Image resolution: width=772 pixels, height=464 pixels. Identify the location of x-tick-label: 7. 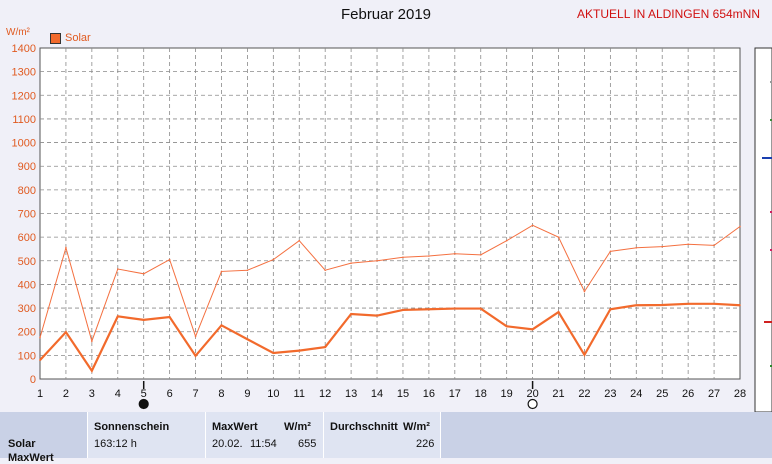
(195, 394).